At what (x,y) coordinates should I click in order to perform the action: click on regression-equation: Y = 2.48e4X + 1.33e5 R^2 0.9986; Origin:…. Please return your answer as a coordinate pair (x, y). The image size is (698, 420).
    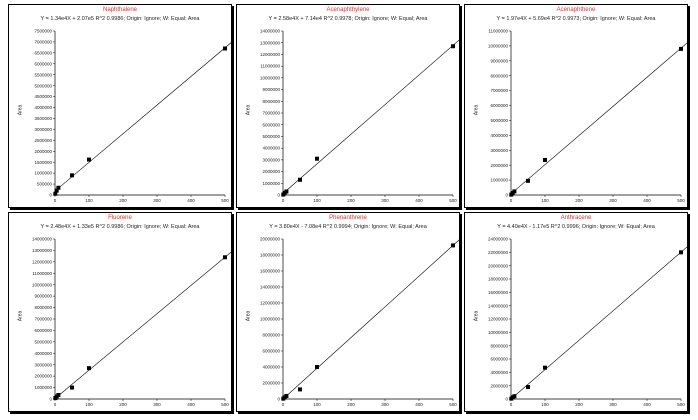
    Looking at the image, I should click on (120, 227).